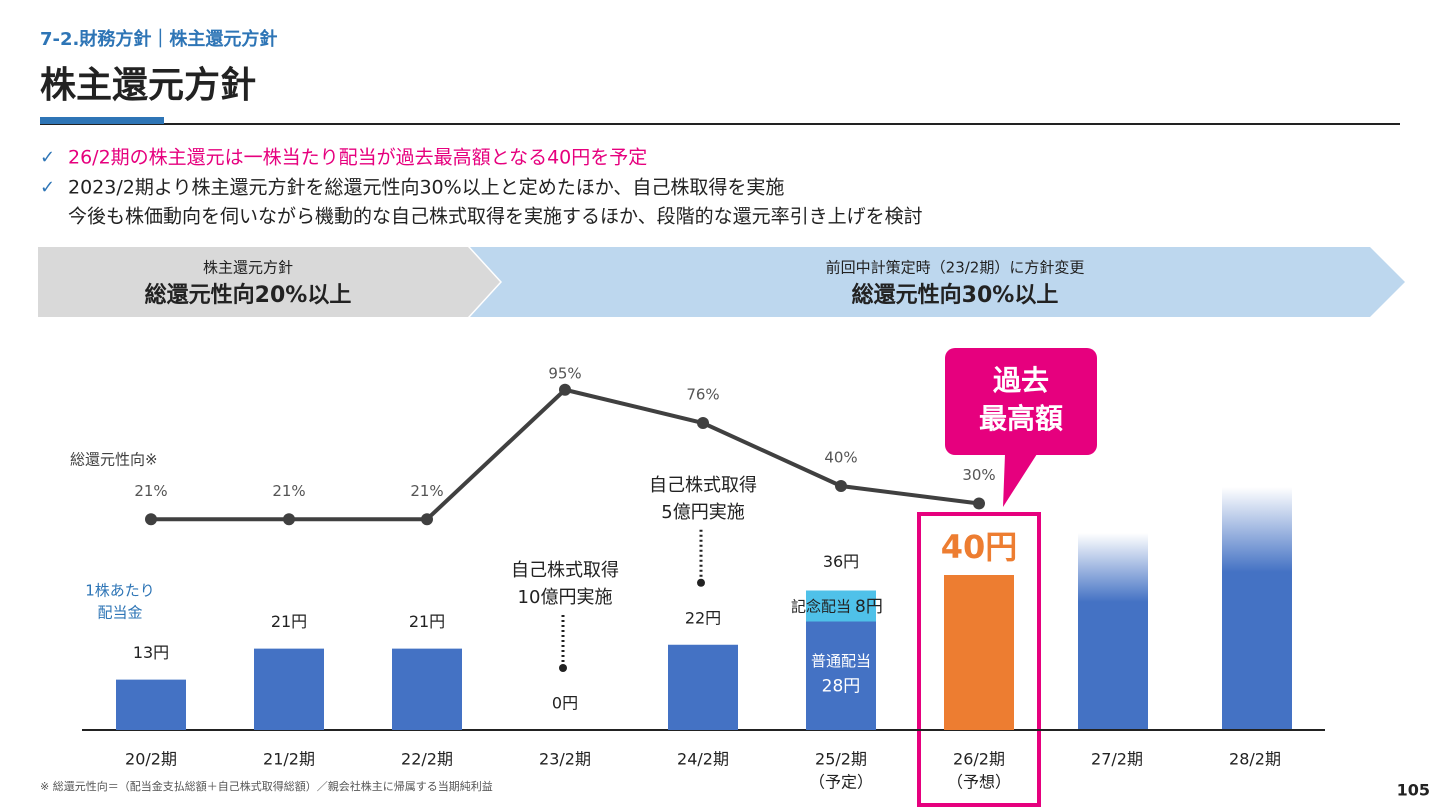  What do you see at coordinates (979, 547) in the screenshot?
I see `bar-value-label: 40円` at bounding box center [979, 547].